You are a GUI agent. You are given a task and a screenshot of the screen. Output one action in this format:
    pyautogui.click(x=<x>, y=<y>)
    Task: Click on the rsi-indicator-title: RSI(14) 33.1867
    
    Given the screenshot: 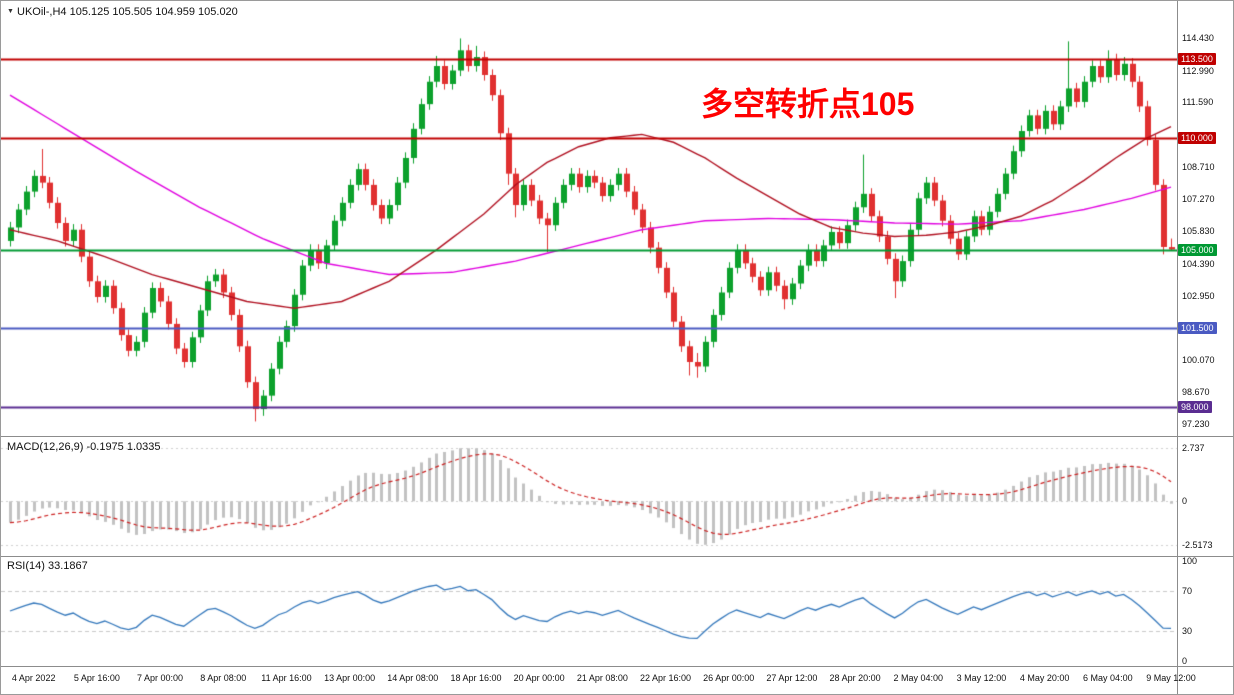 What is the action you would take?
    pyautogui.click(x=47, y=566)
    